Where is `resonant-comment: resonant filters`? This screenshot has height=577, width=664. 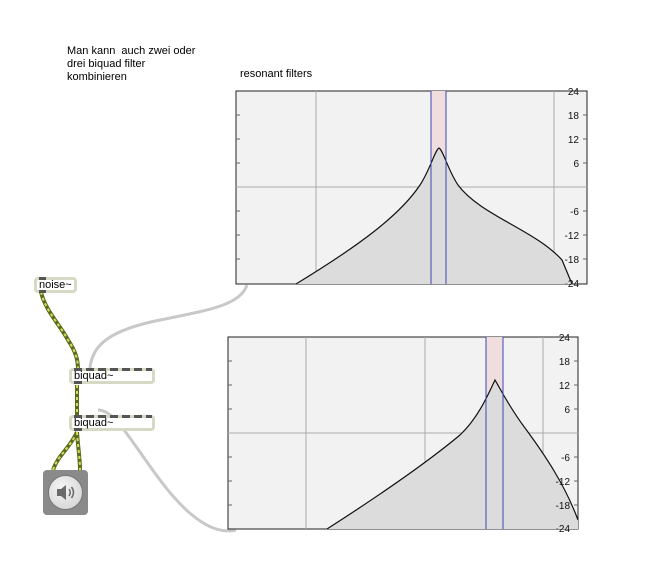
resonant-comment: resonant filters is located at coordinates (276, 74).